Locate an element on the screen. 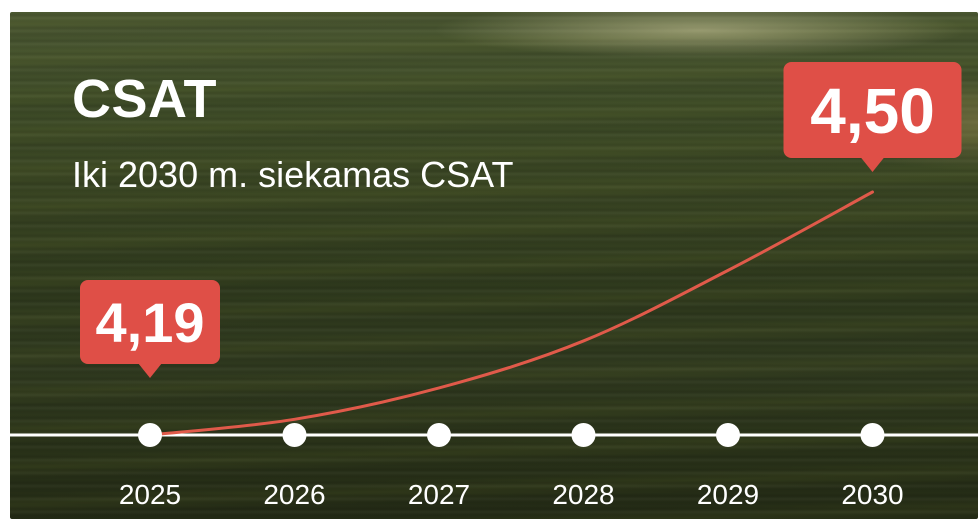 The height and width of the screenshot is (519, 978). tick-marker-2028 is located at coordinates (583, 435).